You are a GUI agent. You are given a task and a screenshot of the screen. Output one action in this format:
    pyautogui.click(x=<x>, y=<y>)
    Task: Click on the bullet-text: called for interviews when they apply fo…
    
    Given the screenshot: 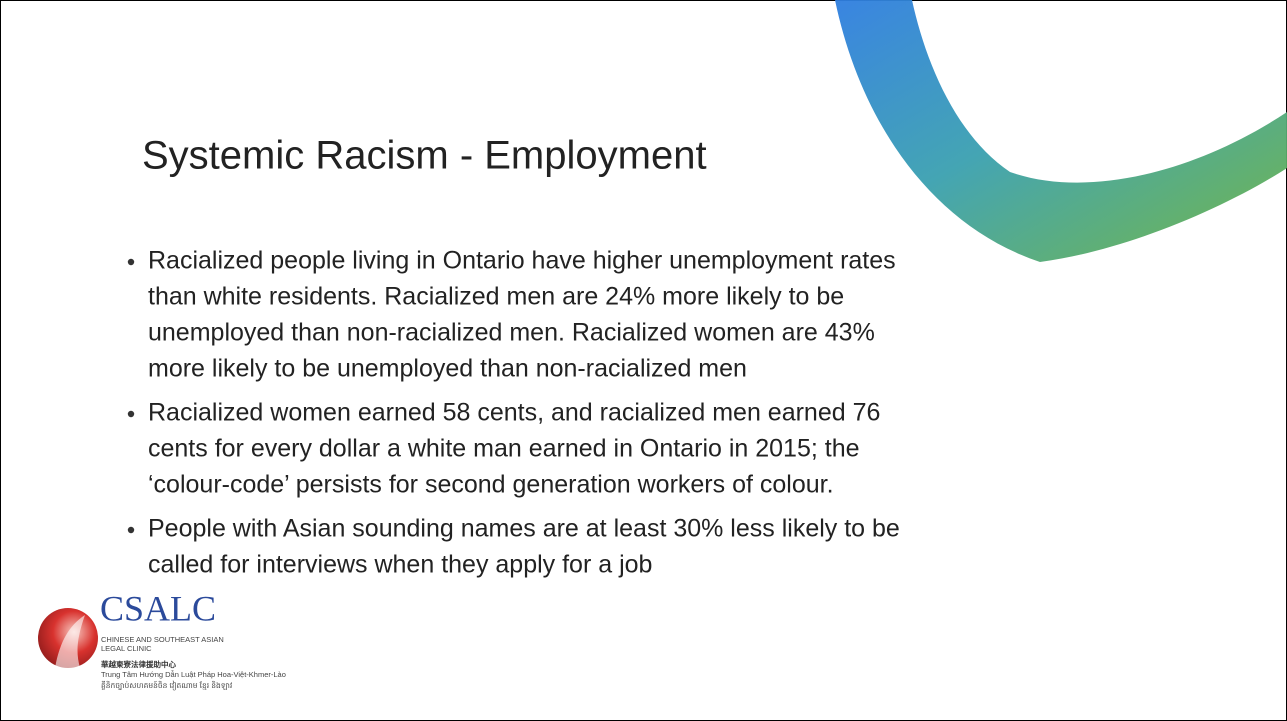 What is the action you would take?
    pyautogui.click(x=400, y=565)
    